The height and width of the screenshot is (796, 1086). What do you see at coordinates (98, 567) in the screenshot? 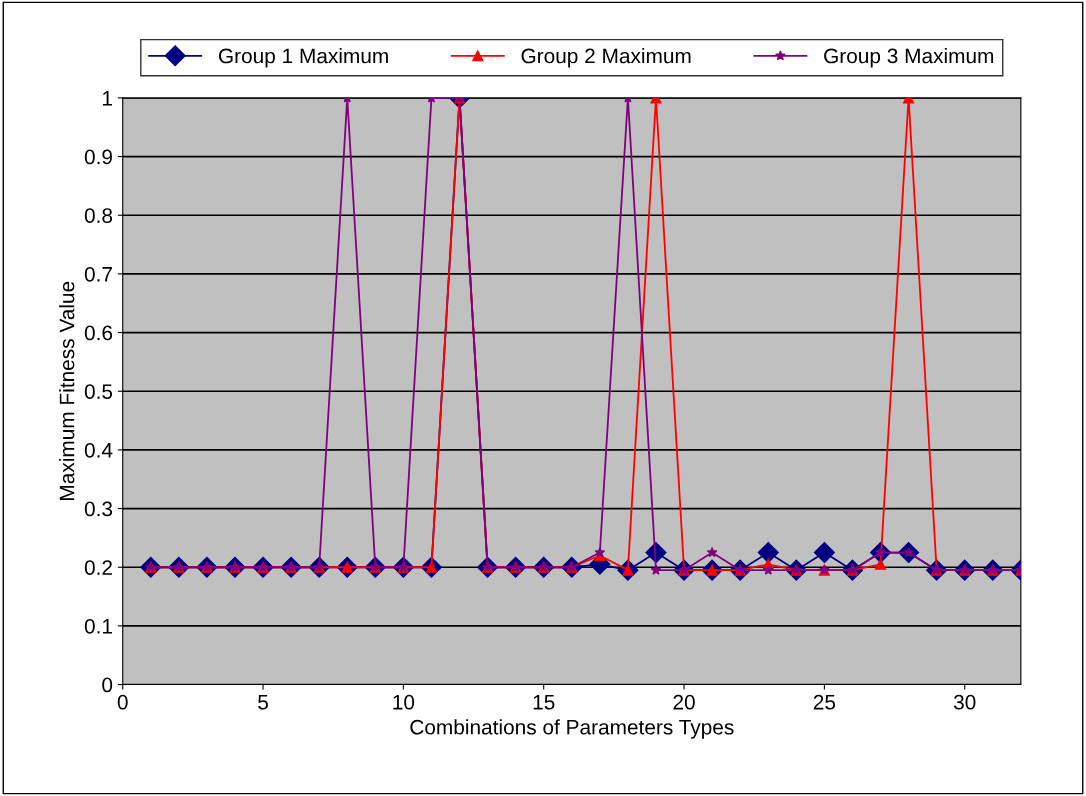
I see `y-tick-label: 0.2` at bounding box center [98, 567].